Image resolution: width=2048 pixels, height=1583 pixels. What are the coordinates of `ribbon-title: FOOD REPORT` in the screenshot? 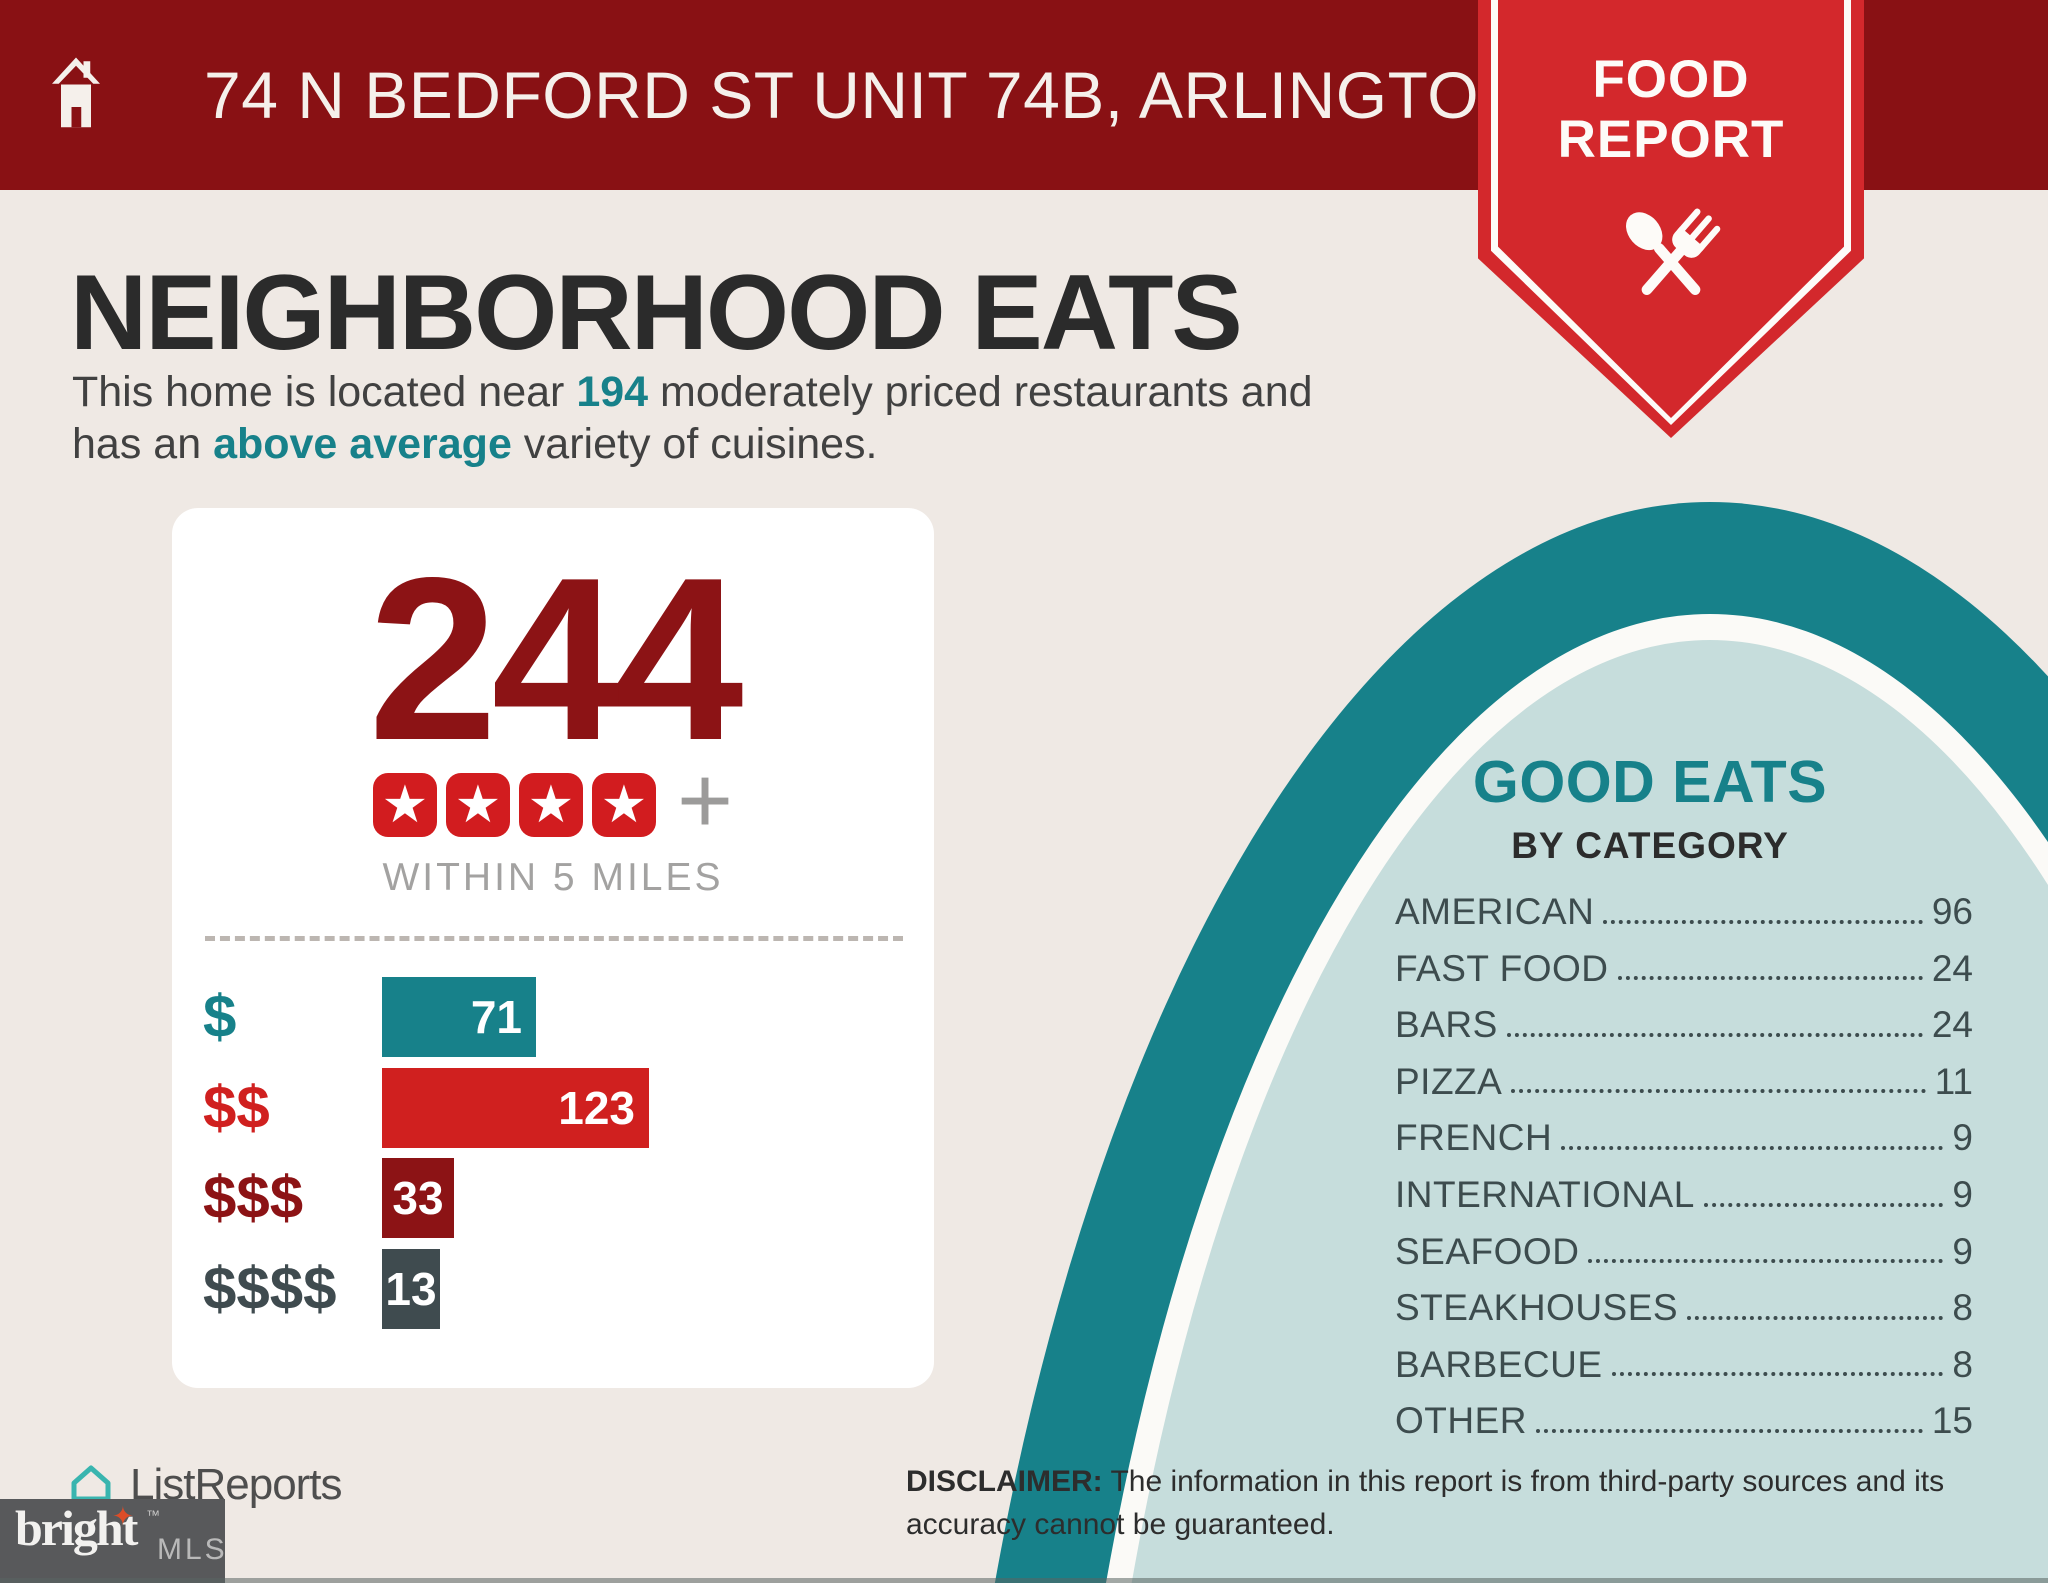 It's located at (1671, 110).